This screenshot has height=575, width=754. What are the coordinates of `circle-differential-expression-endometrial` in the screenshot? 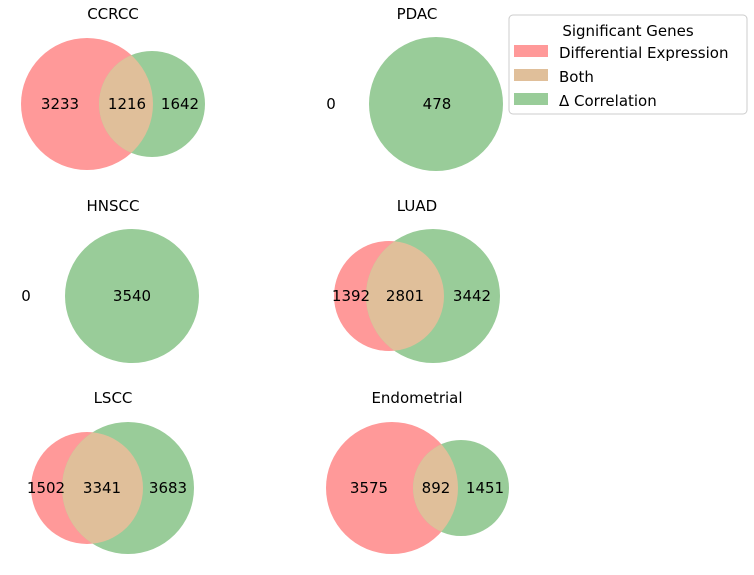 It's located at (392, 488).